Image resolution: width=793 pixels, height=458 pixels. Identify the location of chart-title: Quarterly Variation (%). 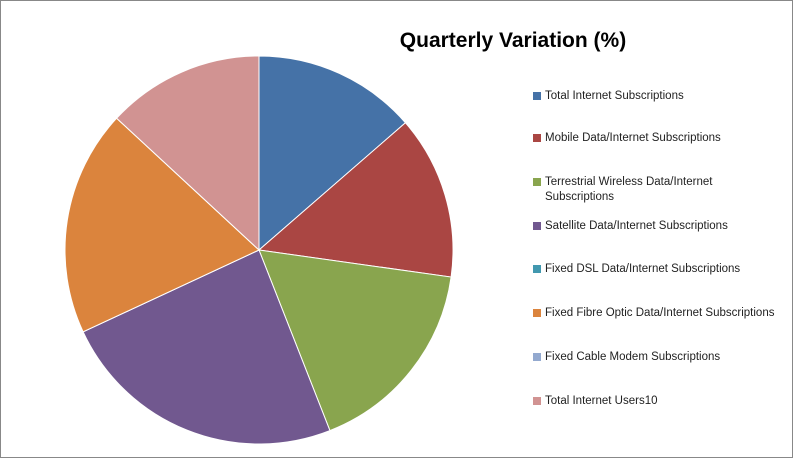
(513, 40).